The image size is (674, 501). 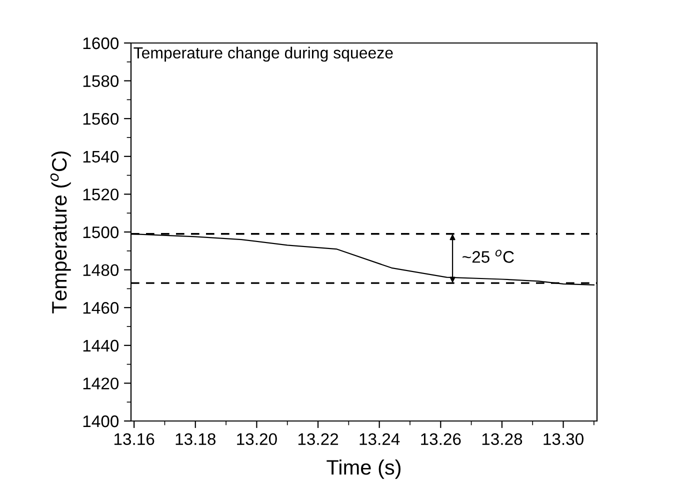 I want to click on chart-title: Temperature change during squeeze, so click(x=263, y=54).